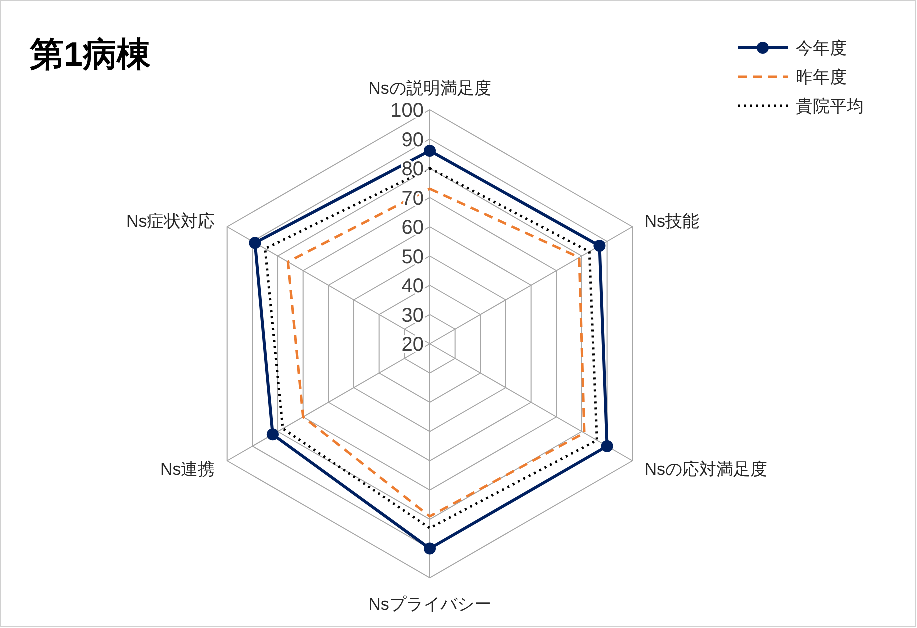  What do you see at coordinates (430, 88) in the screenshot?
I see `spoke-label: Nsの説明満足度` at bounding box center [430, 88].